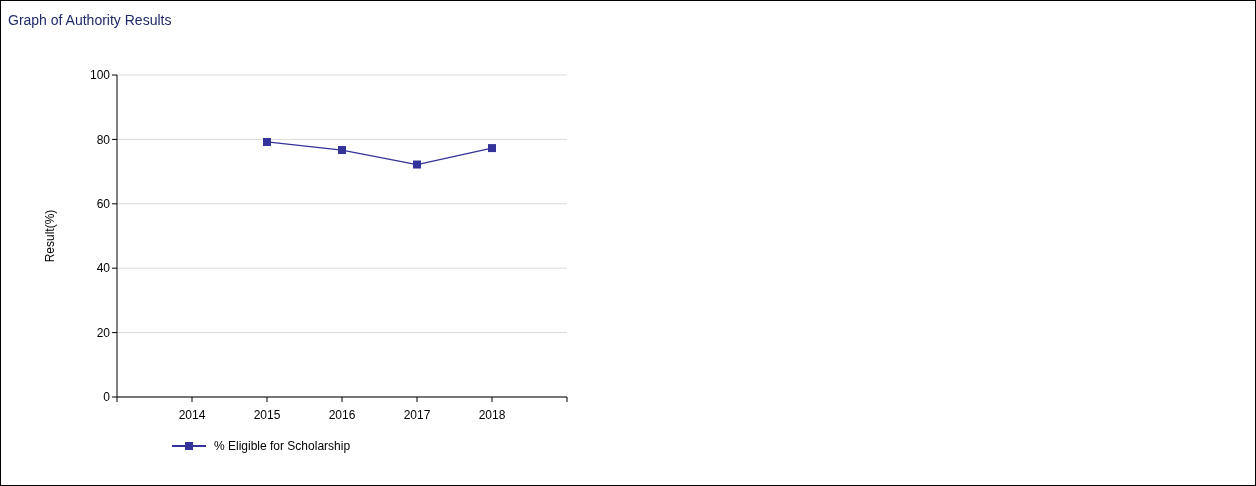  I want to click on y-tick-label: 0, so click(107, 397).